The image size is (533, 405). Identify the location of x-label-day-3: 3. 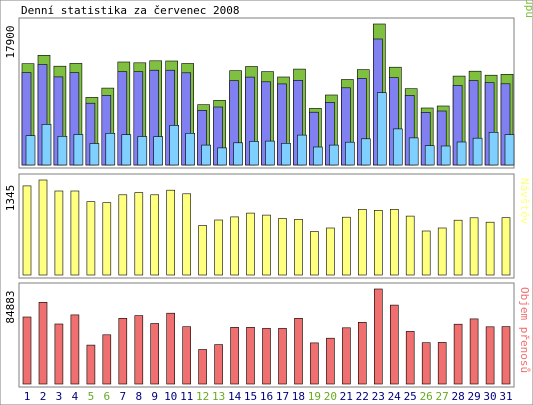
(59, 396).